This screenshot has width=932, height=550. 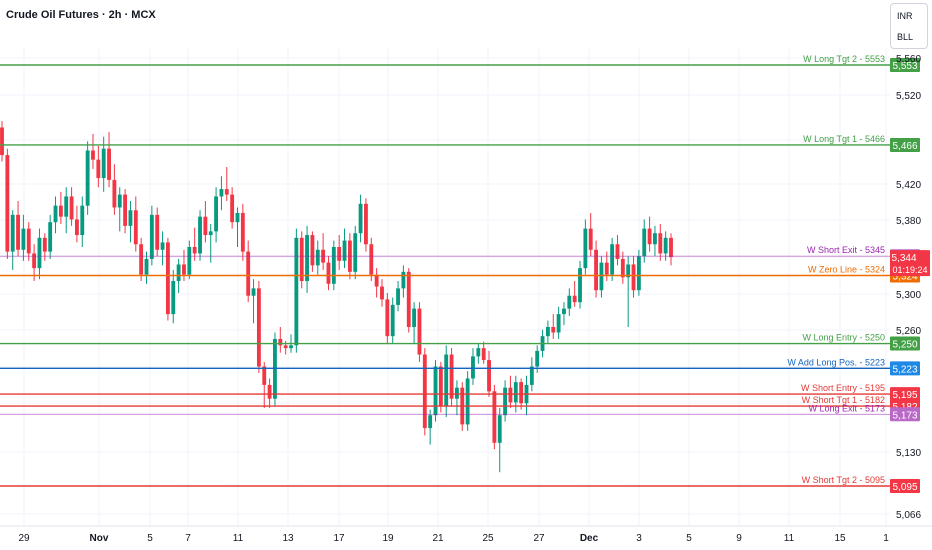 What do you see at coordinates (843, 388) in the screenshot?
I see `level-label: W Short Entry - 5195` at bounding box center [843, 388].